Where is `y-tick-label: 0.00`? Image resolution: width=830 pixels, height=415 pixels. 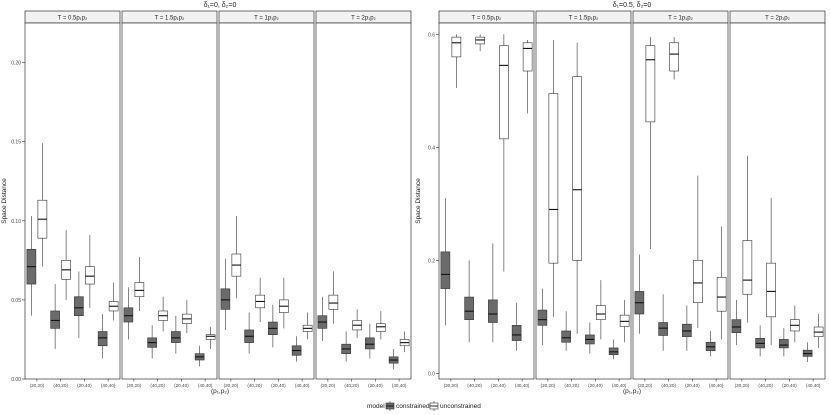 y-tick-label: 0.00 is located at coordinates (16, 380).